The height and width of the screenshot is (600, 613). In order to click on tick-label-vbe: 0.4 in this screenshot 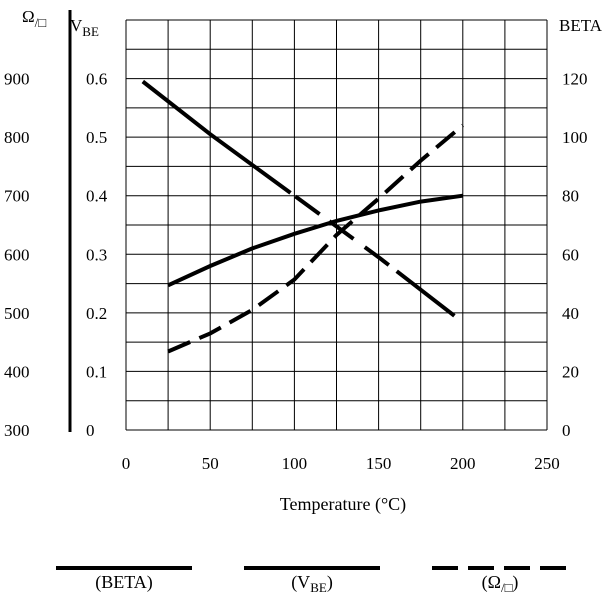, I will do `click(97, 196)`.